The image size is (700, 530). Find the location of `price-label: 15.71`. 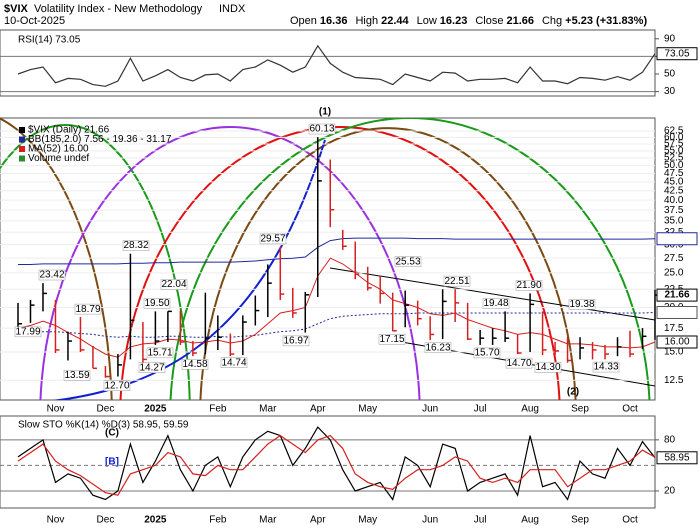

price-label: 15.71 is located at coordinates (159, 352).